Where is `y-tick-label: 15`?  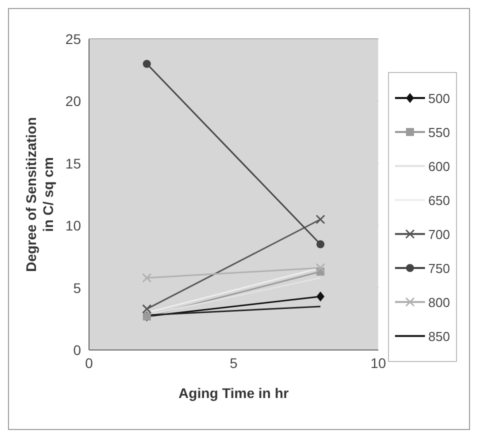
y-tick-label: 15 is located at coordinates (73, 163).